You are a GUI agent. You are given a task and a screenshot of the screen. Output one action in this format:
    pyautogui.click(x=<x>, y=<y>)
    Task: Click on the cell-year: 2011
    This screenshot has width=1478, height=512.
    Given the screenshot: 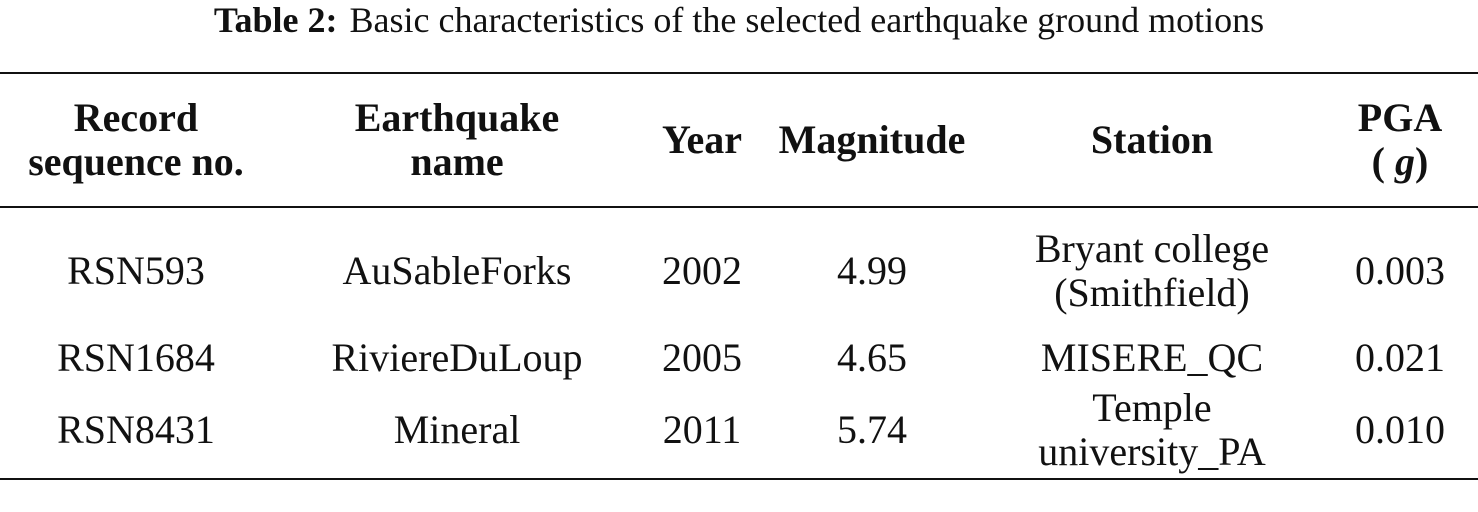 What is the action you would take?
    pyautogui.click(x=702, y=429)
    